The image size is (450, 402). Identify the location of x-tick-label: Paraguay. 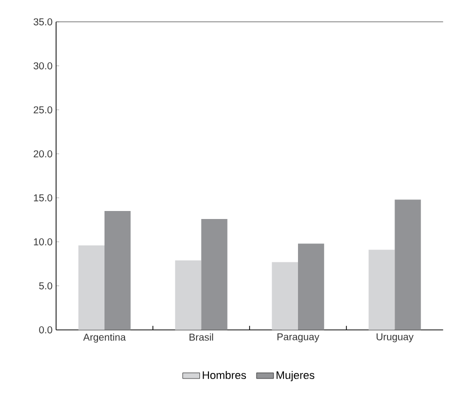
(298, 337).